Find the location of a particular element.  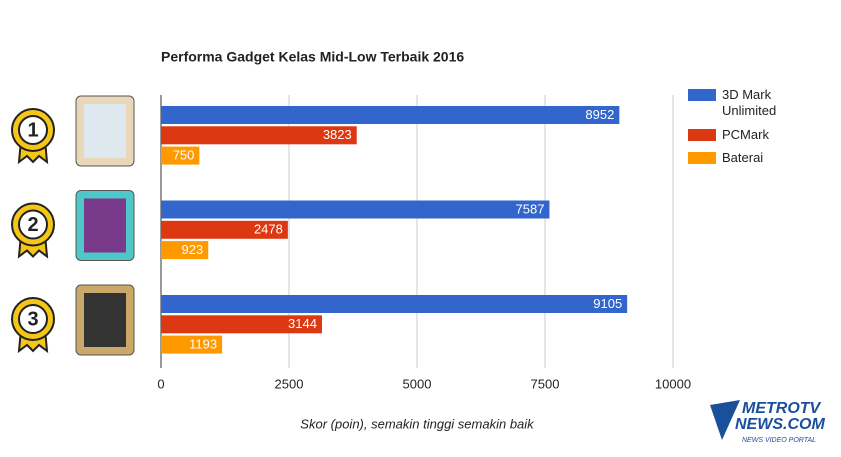

category-label: 3 is located at coordinates (32, 319).